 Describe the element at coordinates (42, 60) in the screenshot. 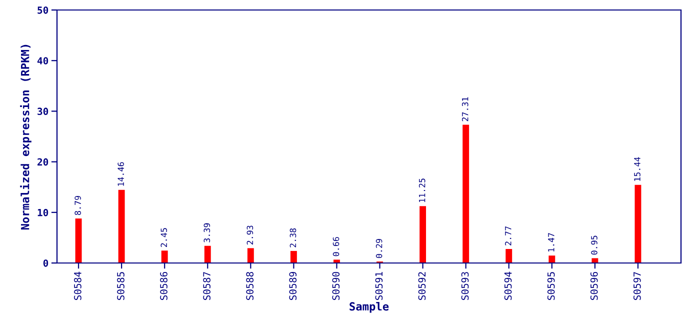

I see `y-tick-label: 40` at that location.